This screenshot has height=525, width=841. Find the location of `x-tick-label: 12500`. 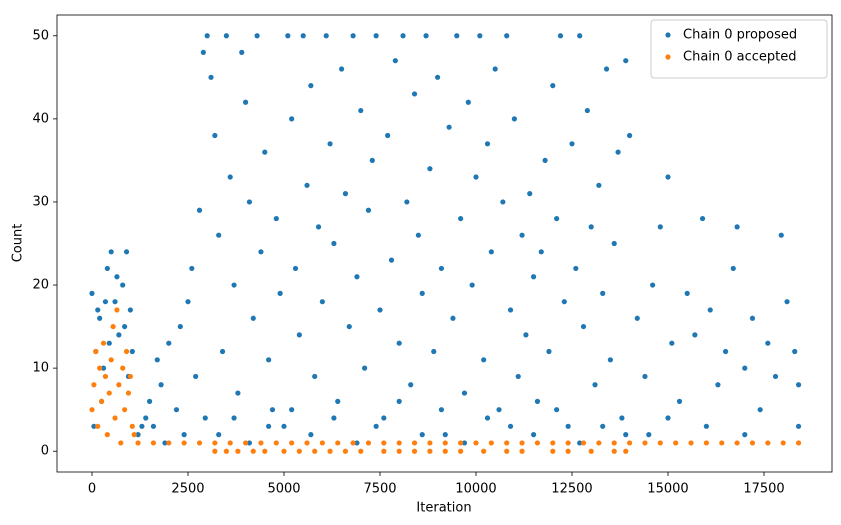

x-tick-label: 12500 is located at coordinates (571, 489).